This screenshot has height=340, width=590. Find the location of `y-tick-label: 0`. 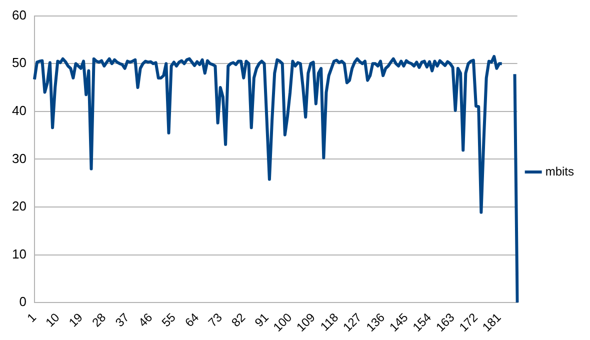

y-tick-label: 0 is located at coordinates (22, 302).